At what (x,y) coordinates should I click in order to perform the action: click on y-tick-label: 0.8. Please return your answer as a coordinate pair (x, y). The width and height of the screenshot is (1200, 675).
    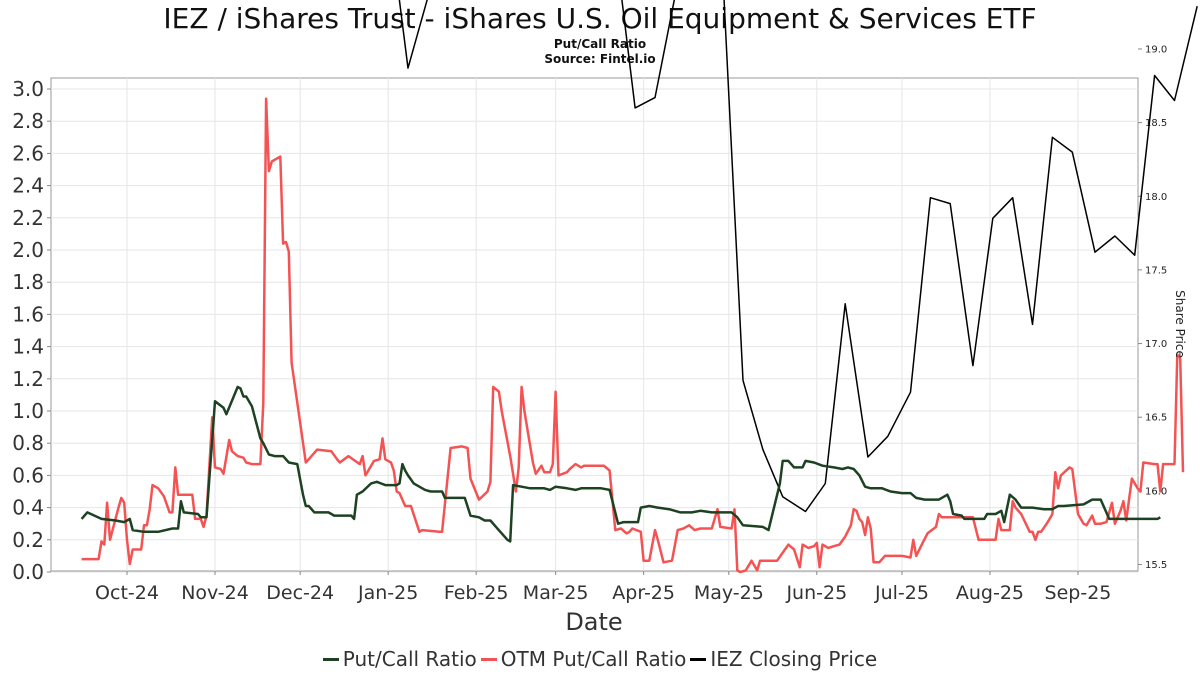
    Looking at the image, I should click on (28, 443).